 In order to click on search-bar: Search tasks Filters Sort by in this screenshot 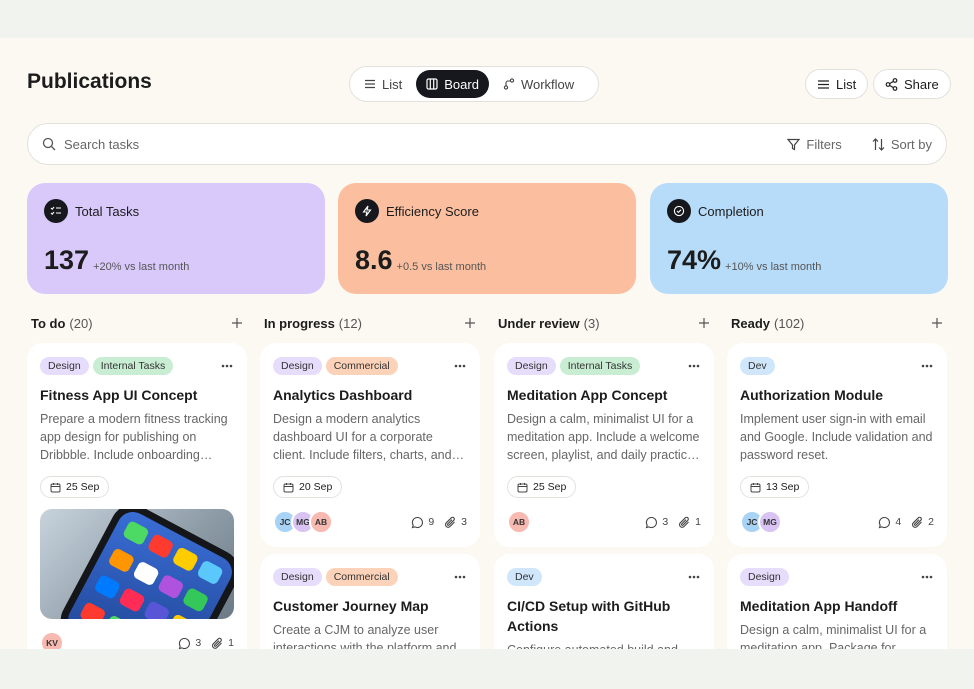, I will do `click(487, 144)`.